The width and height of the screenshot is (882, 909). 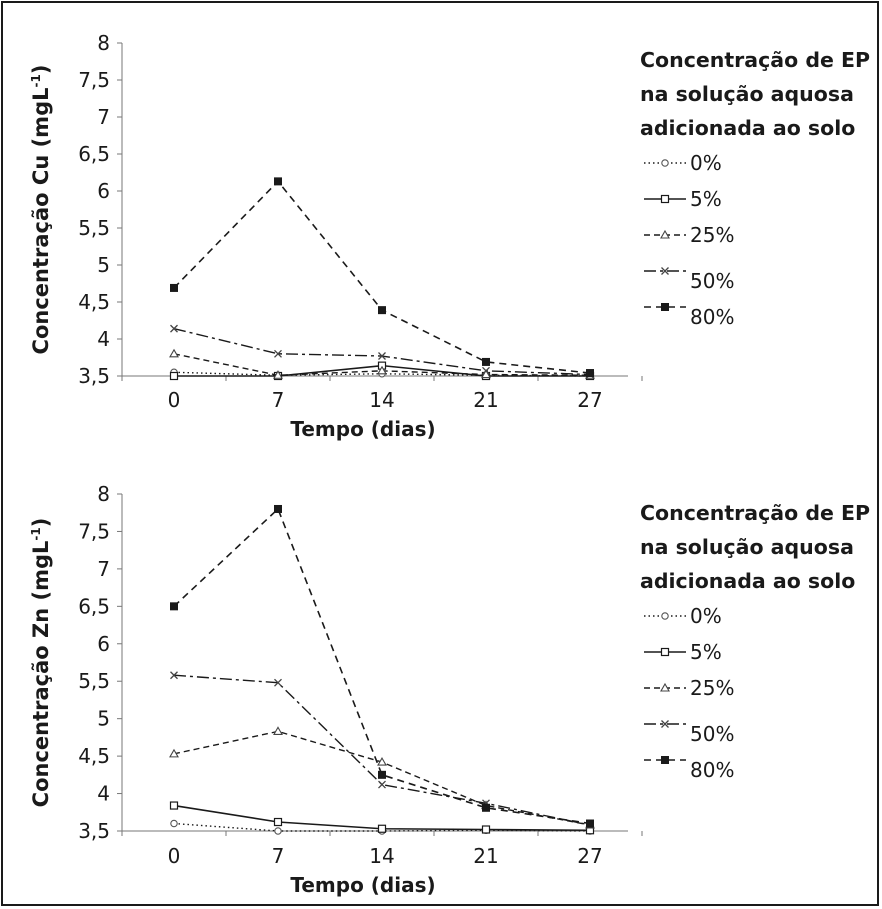 What do you see at coordinates (41, 221) in the screenshot?
I see `y-axis-title-text: Concentração Cu (mgL` at bounding box center [41, 221].